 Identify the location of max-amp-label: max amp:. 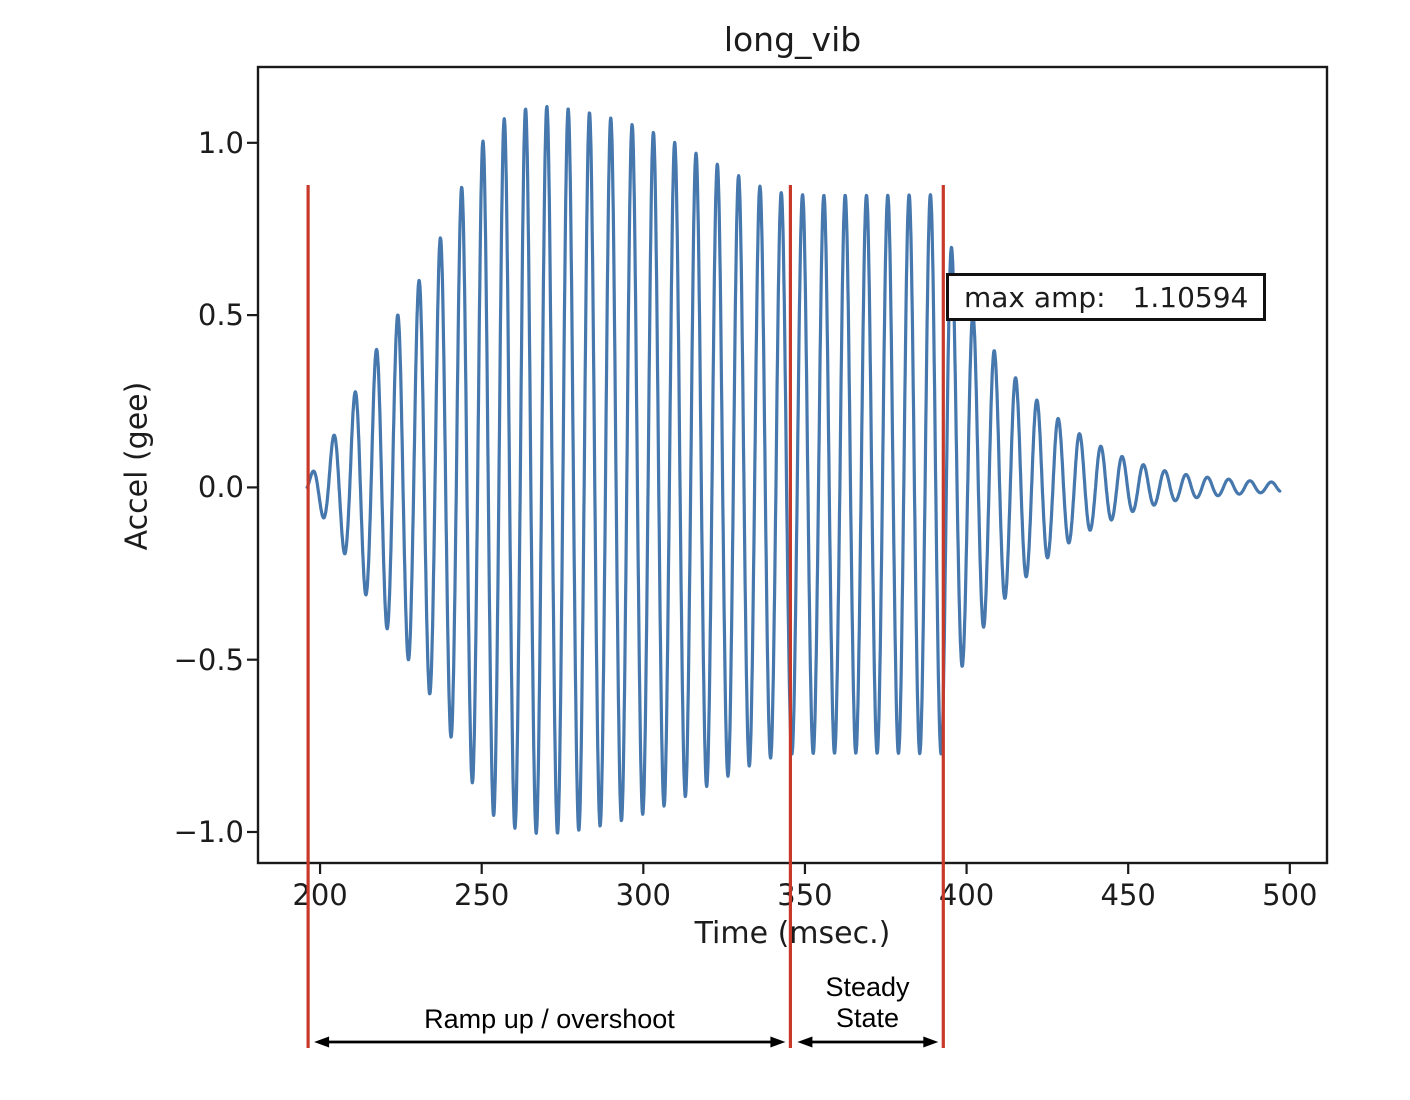
(1035, 297).